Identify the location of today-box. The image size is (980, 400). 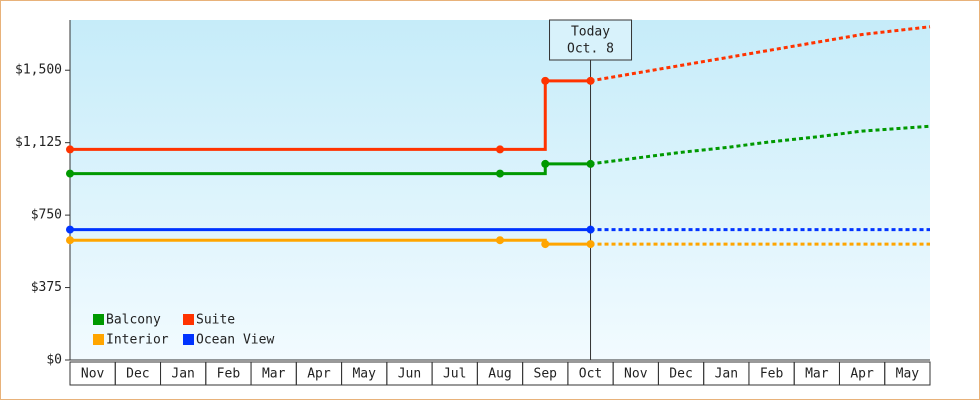
(591, 40).